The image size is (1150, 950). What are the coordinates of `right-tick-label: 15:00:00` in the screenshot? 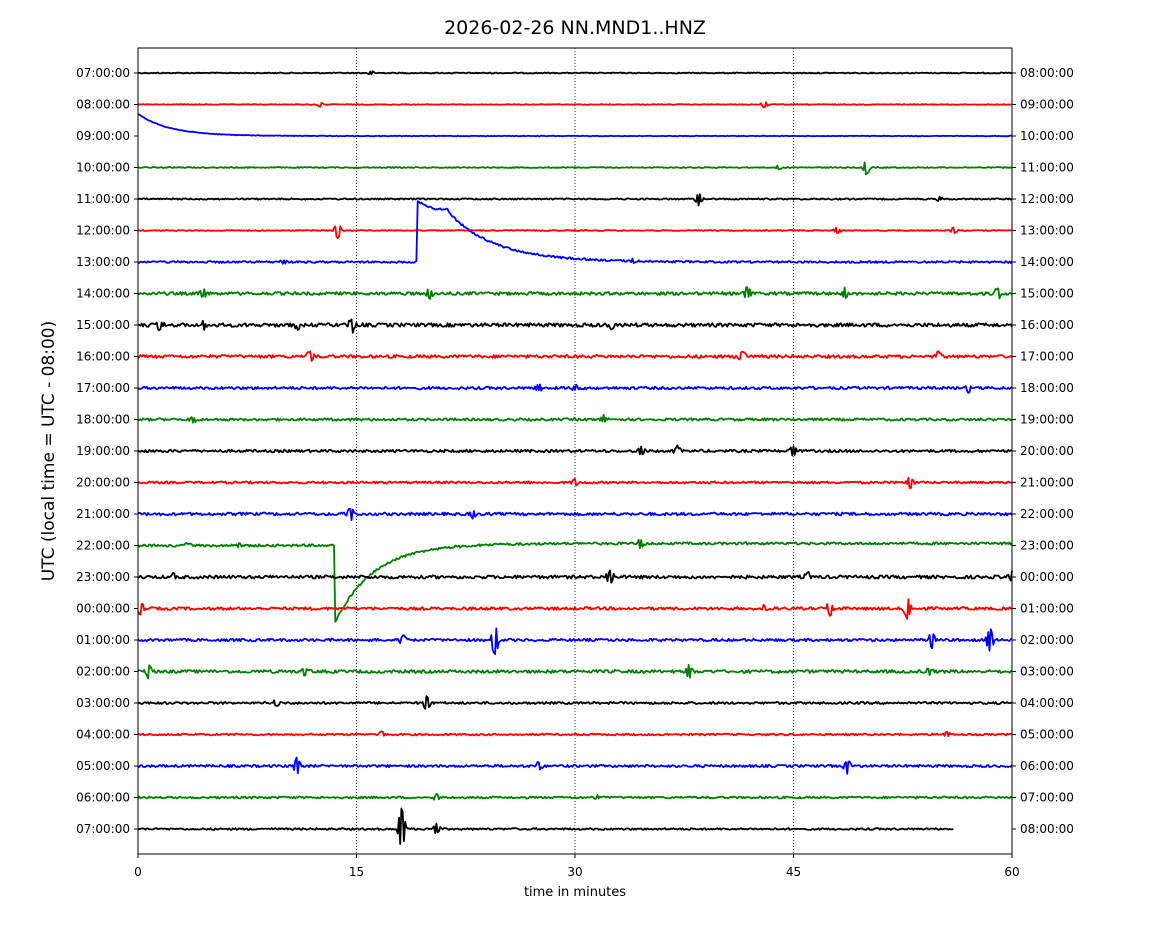 It's located at (1047, 294).